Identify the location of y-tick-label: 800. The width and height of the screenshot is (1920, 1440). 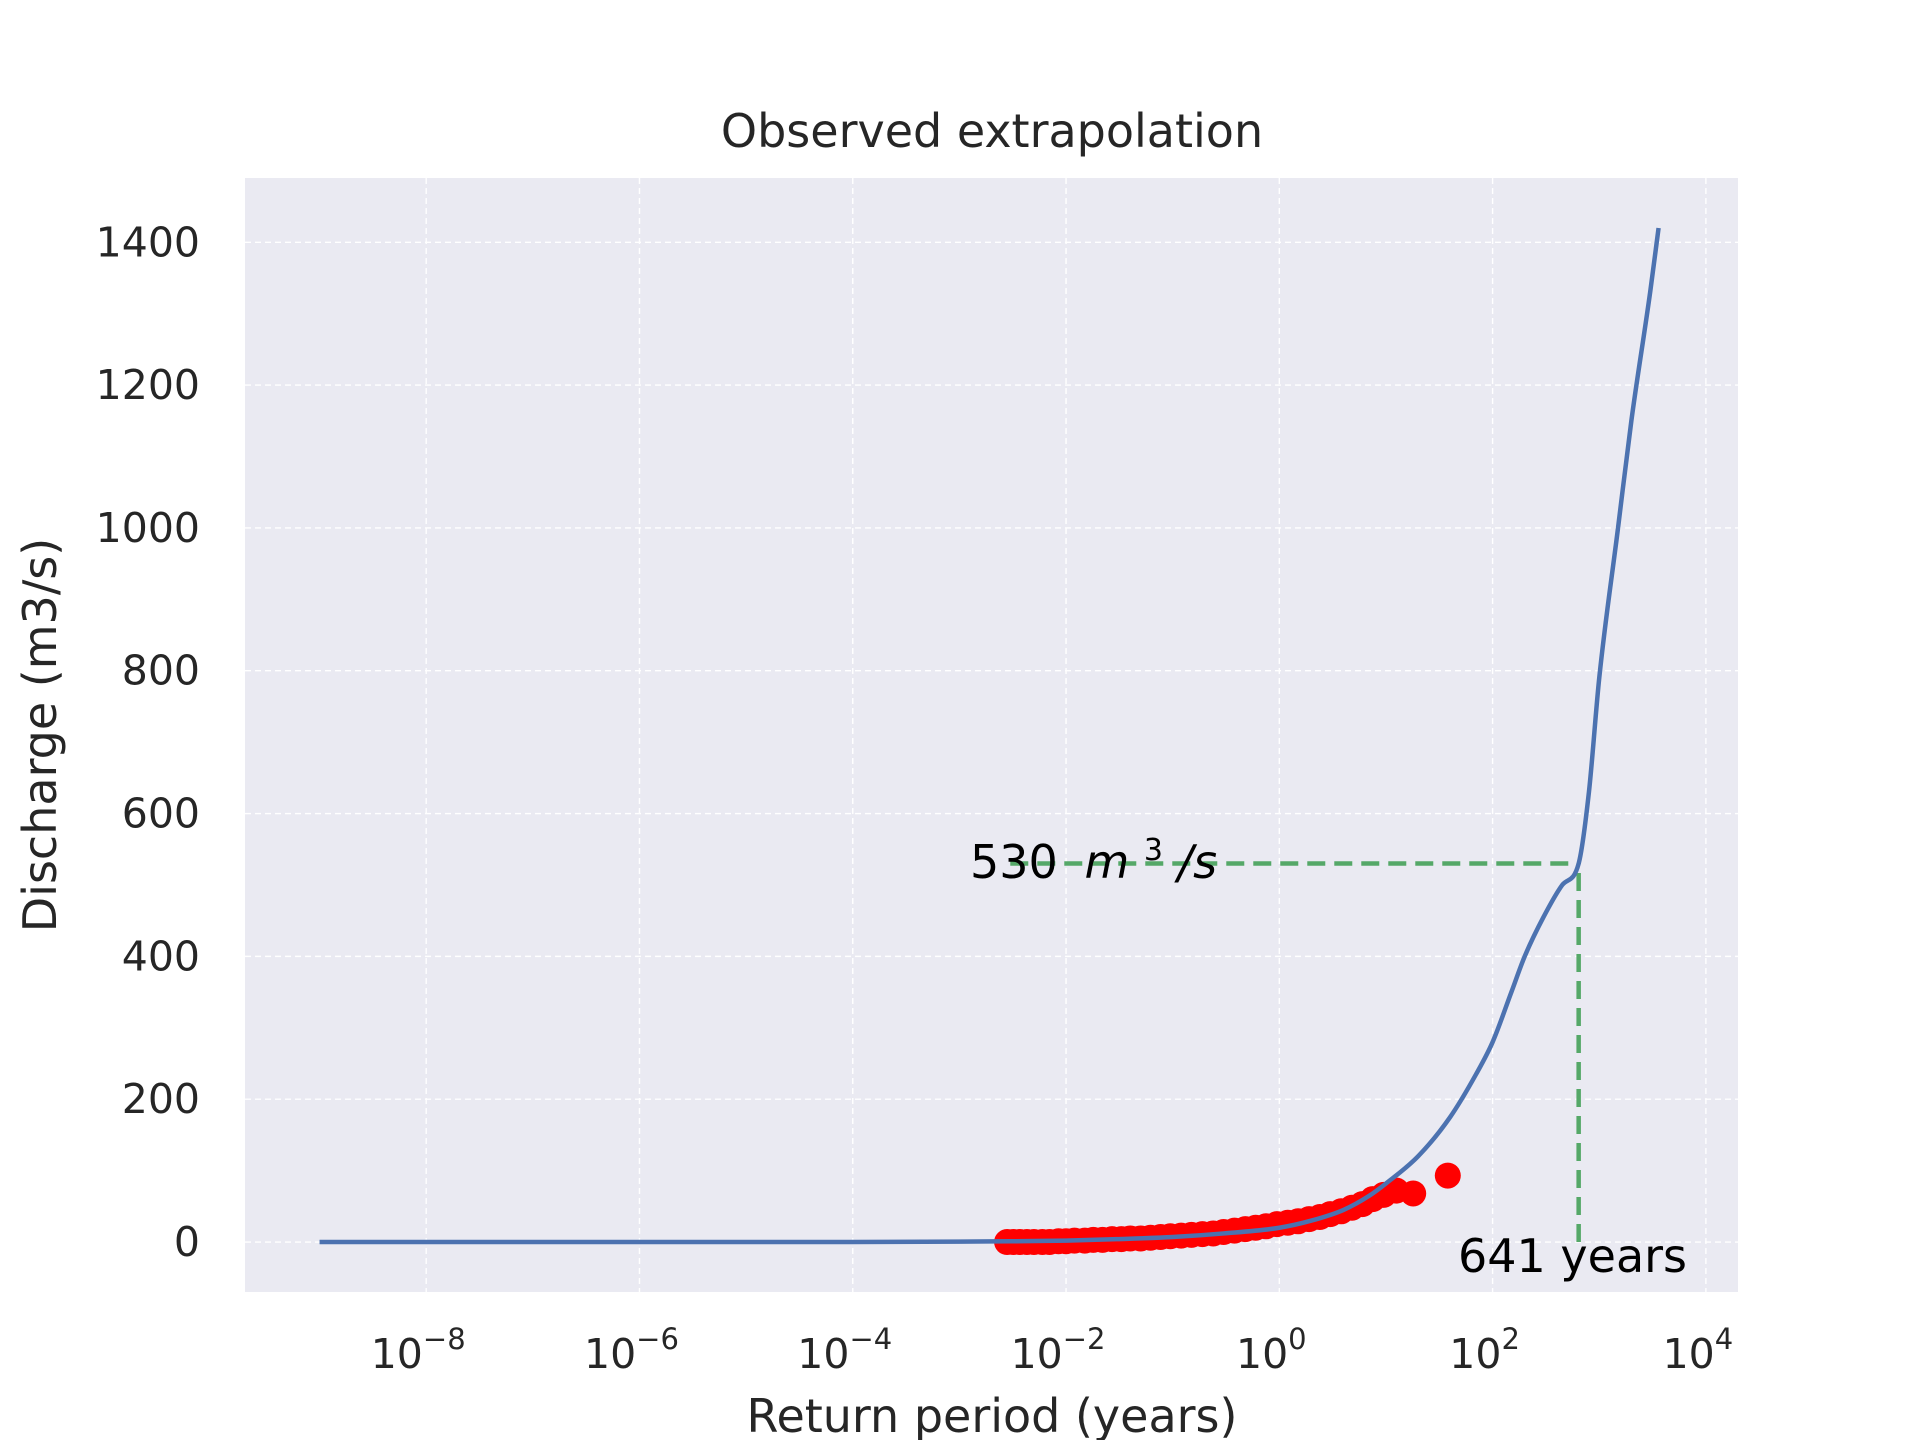
(161, 671).